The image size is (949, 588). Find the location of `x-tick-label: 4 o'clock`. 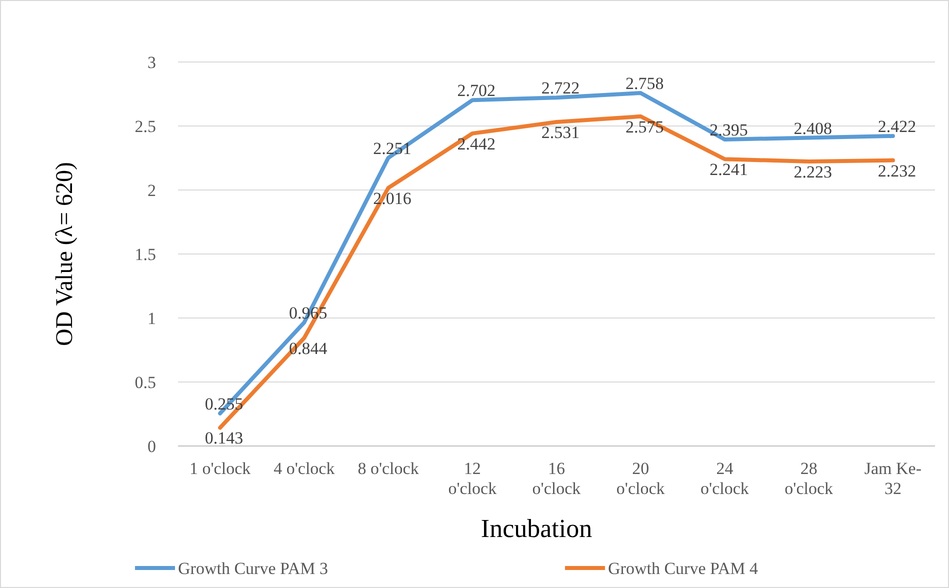

x-tick-label: 4 o'clock is located at coordinates (305, 468).